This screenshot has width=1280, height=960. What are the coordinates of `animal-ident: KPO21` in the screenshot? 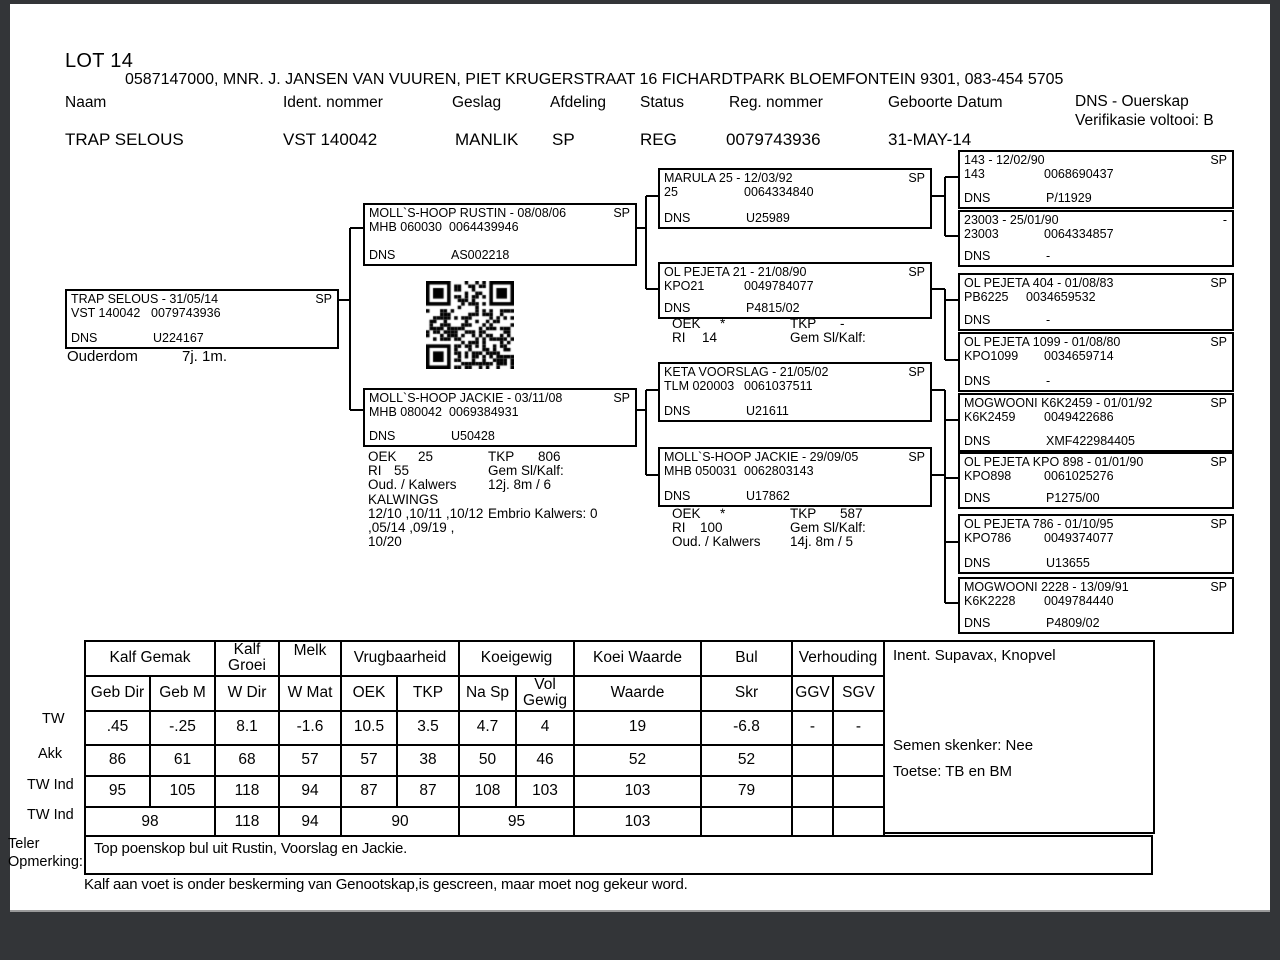 It's located at (684, 286).